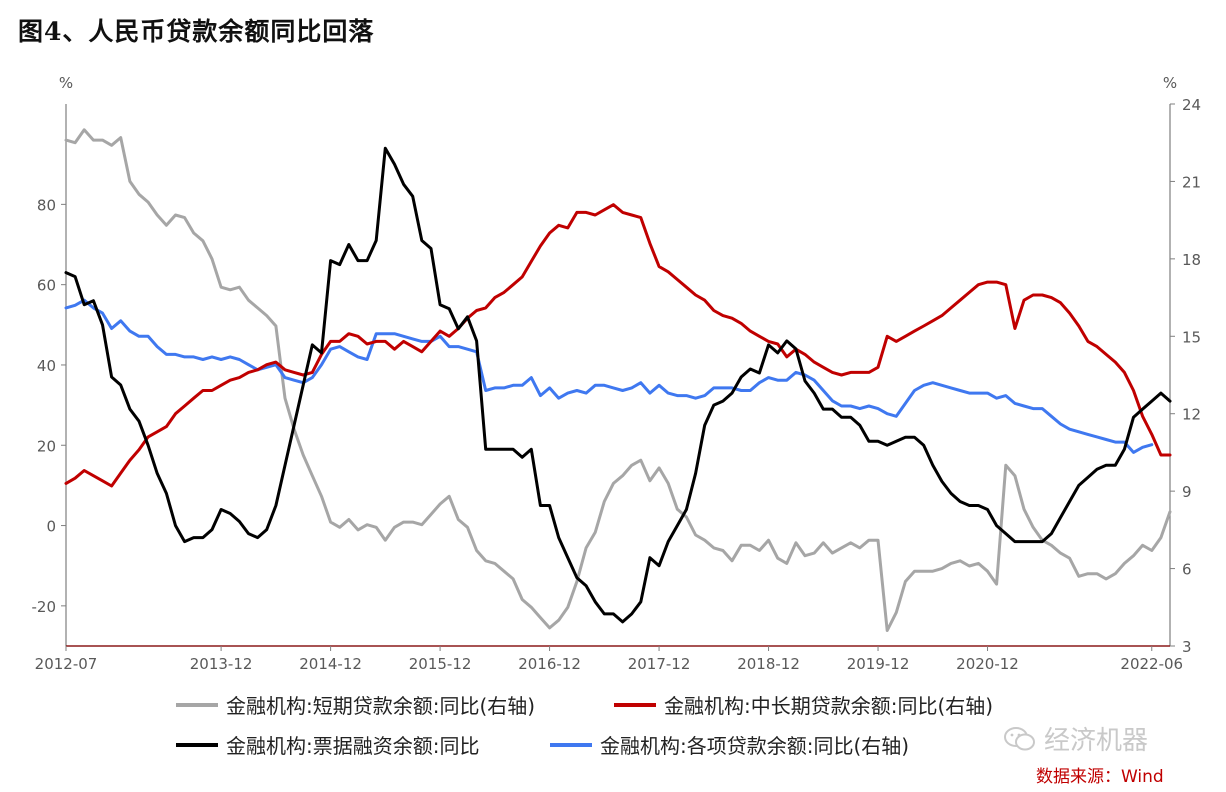  What do you see at coordinates (659, 664) in the screenshot?
I see `x-tick-label: 2017-12` at bounding box center [659, 664].